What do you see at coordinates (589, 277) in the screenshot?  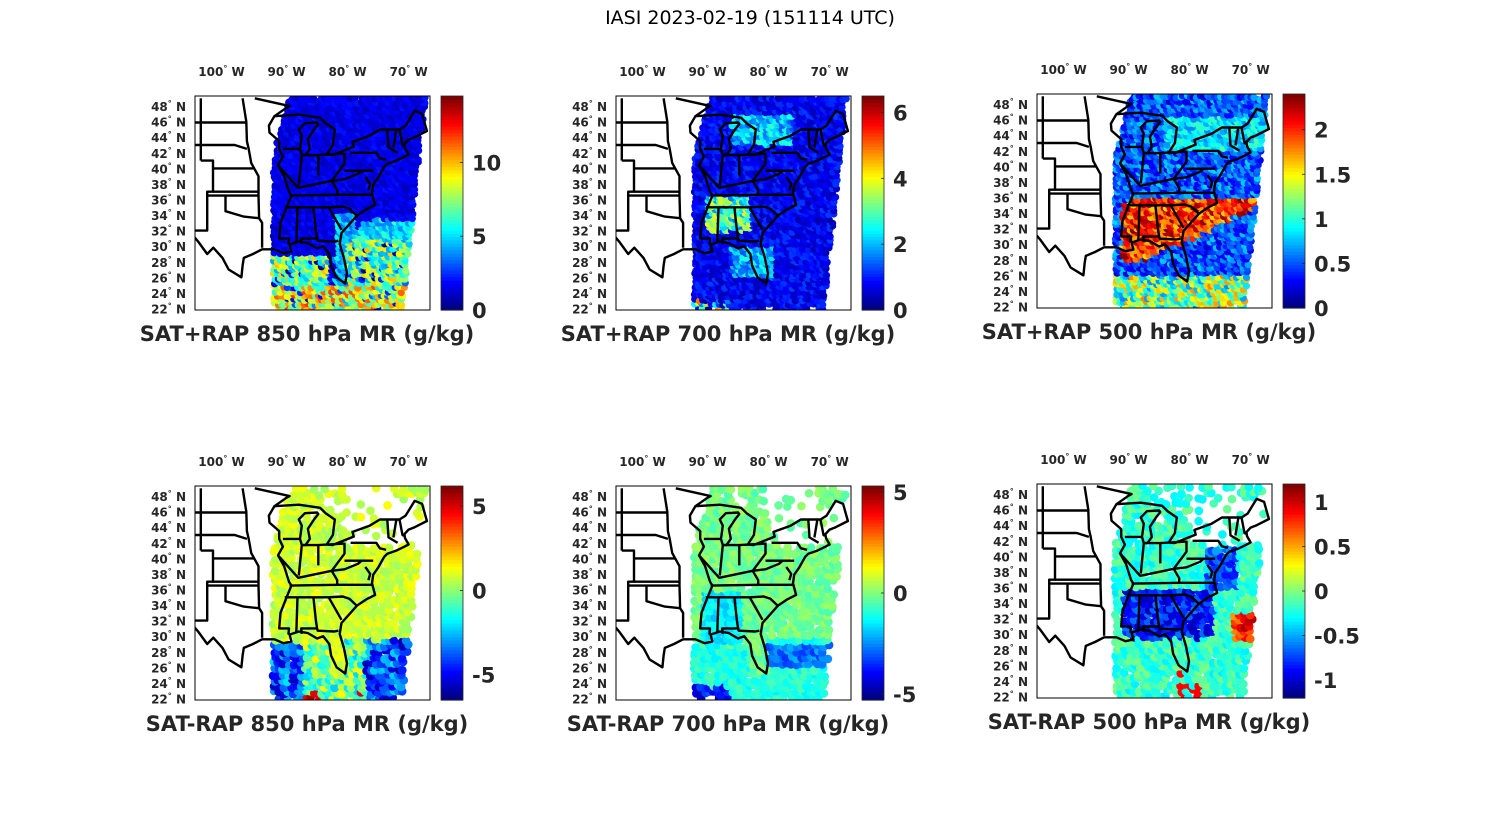 I see `lat-tick-label: 26° N` at bounding box center [589, 277].